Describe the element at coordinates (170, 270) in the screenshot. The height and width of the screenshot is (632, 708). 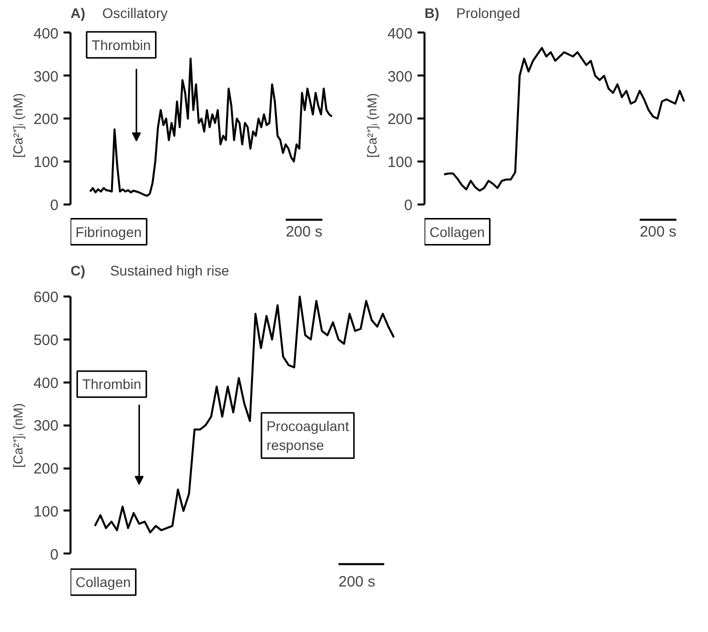
I see `chart-subtitle: Sustained high rise` at that location.